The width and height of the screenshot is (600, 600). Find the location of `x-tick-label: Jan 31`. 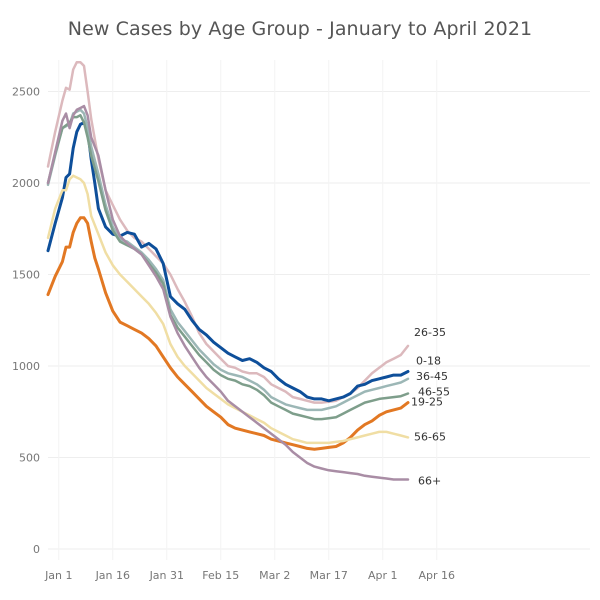

x-tick-label: Jan 31 is located at coordinates (166, 575).